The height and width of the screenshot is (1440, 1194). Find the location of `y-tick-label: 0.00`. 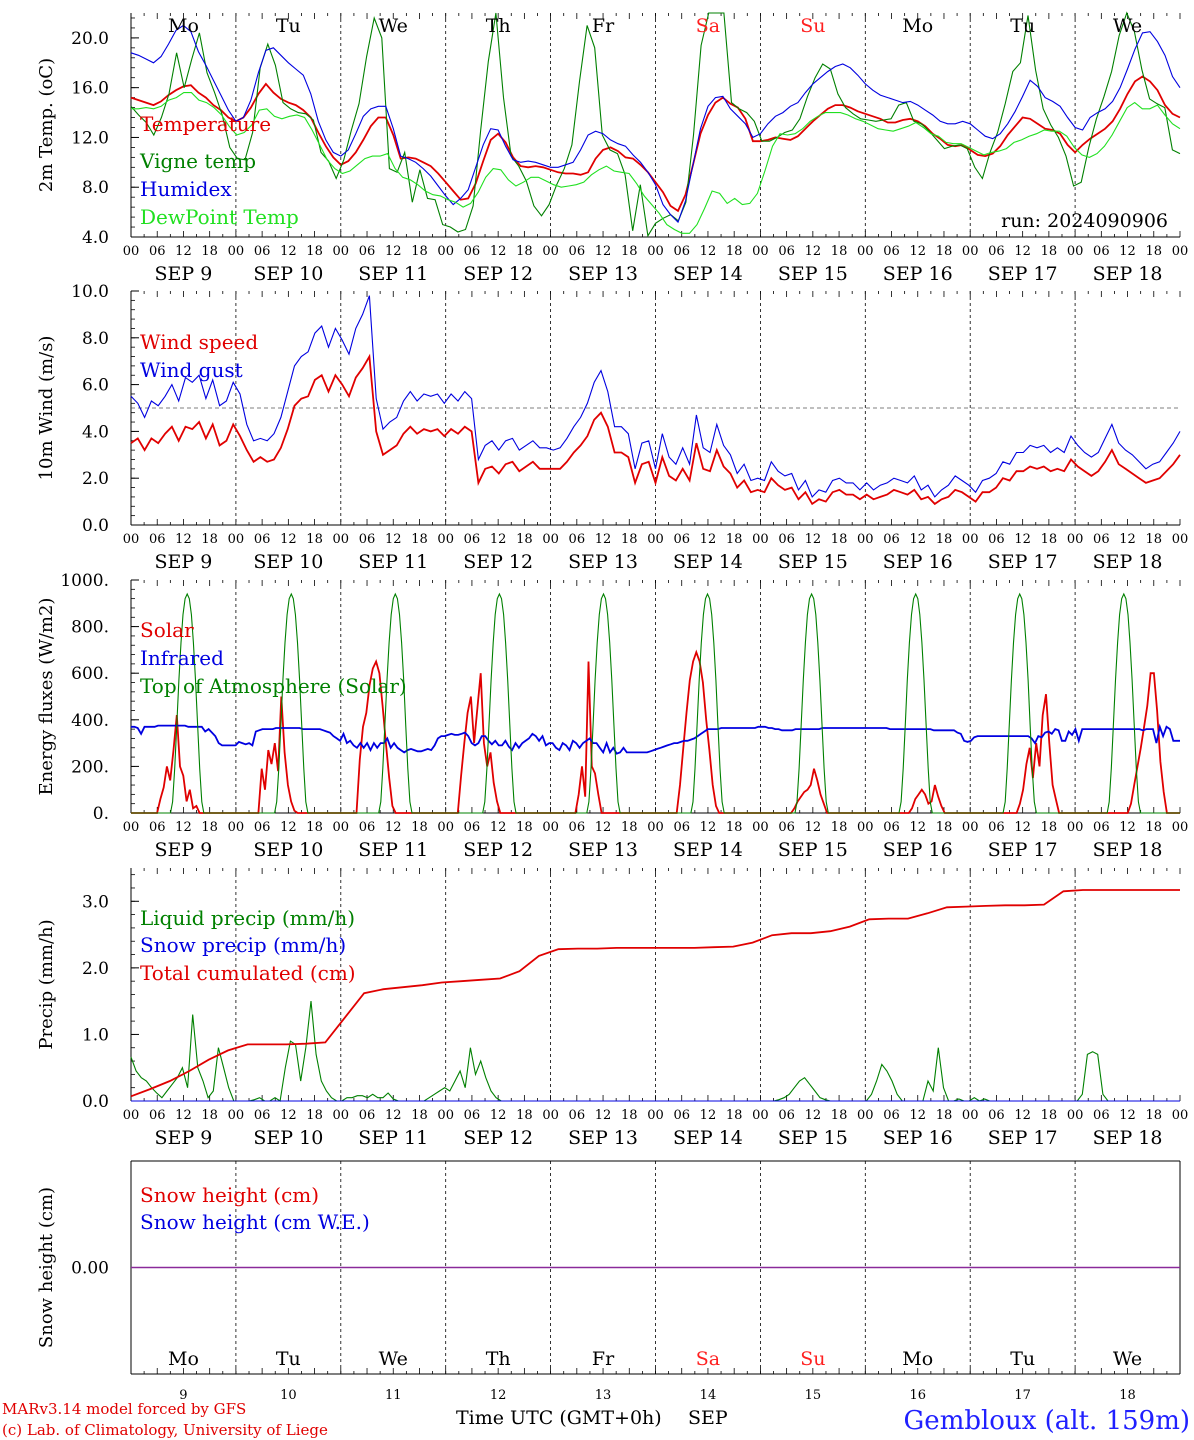

y-tick-label: 0.00 is located at coordinates (90, 1269).